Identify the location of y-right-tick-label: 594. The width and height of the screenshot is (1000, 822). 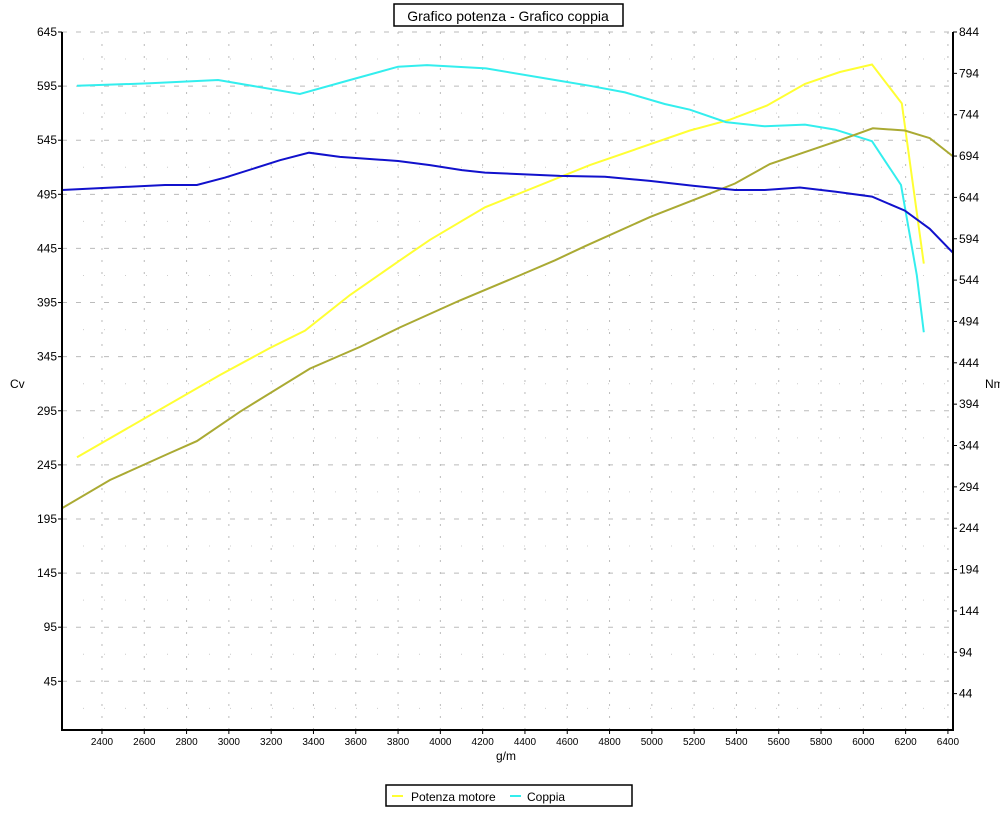
(969, 239).